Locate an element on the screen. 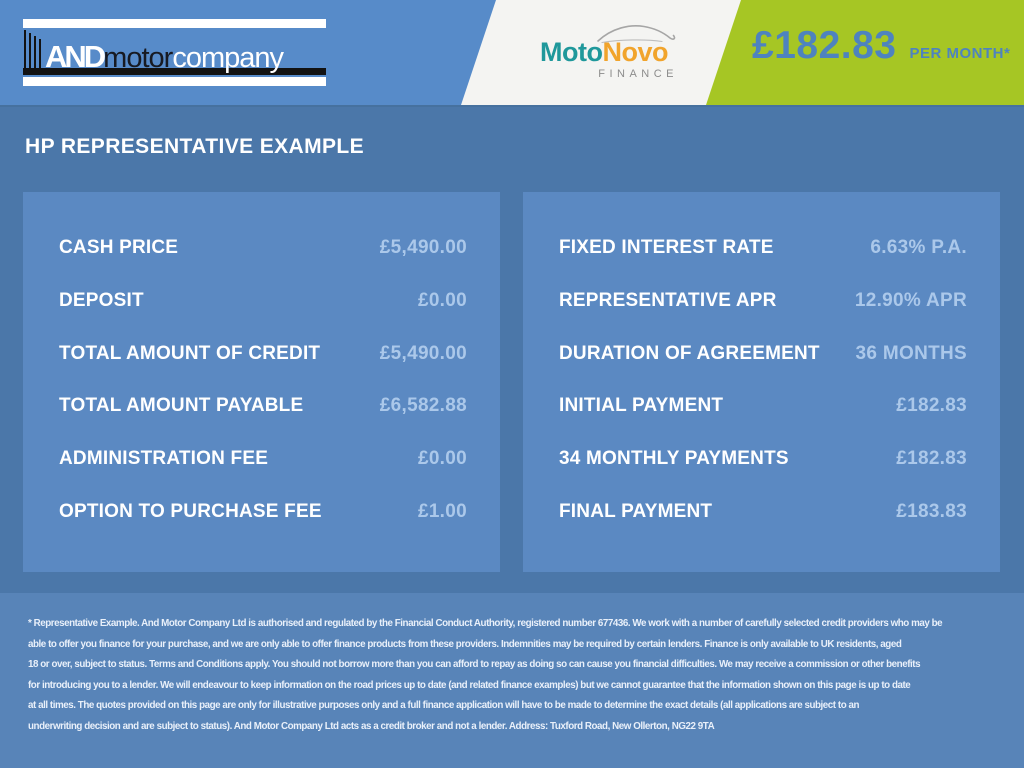 The height and width of the screenshot is (768, 1024). motonovo-wordmark: MotoNovo is located at coordinates (609, 52).